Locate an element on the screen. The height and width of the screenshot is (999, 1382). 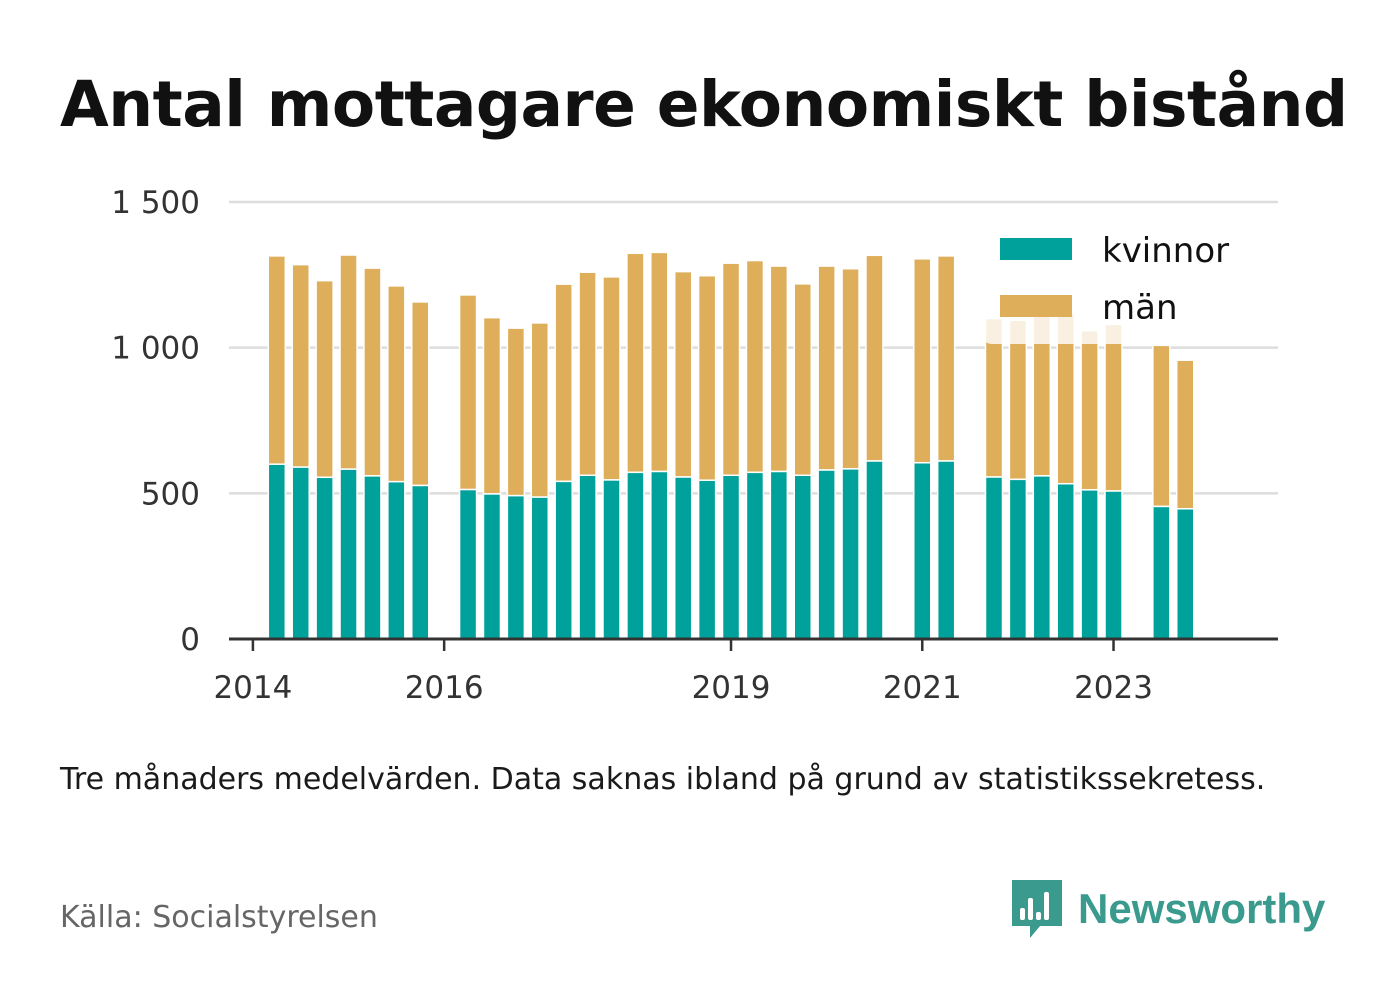
brand-logo: Newsworthy is located at coordinates (1167, 909).